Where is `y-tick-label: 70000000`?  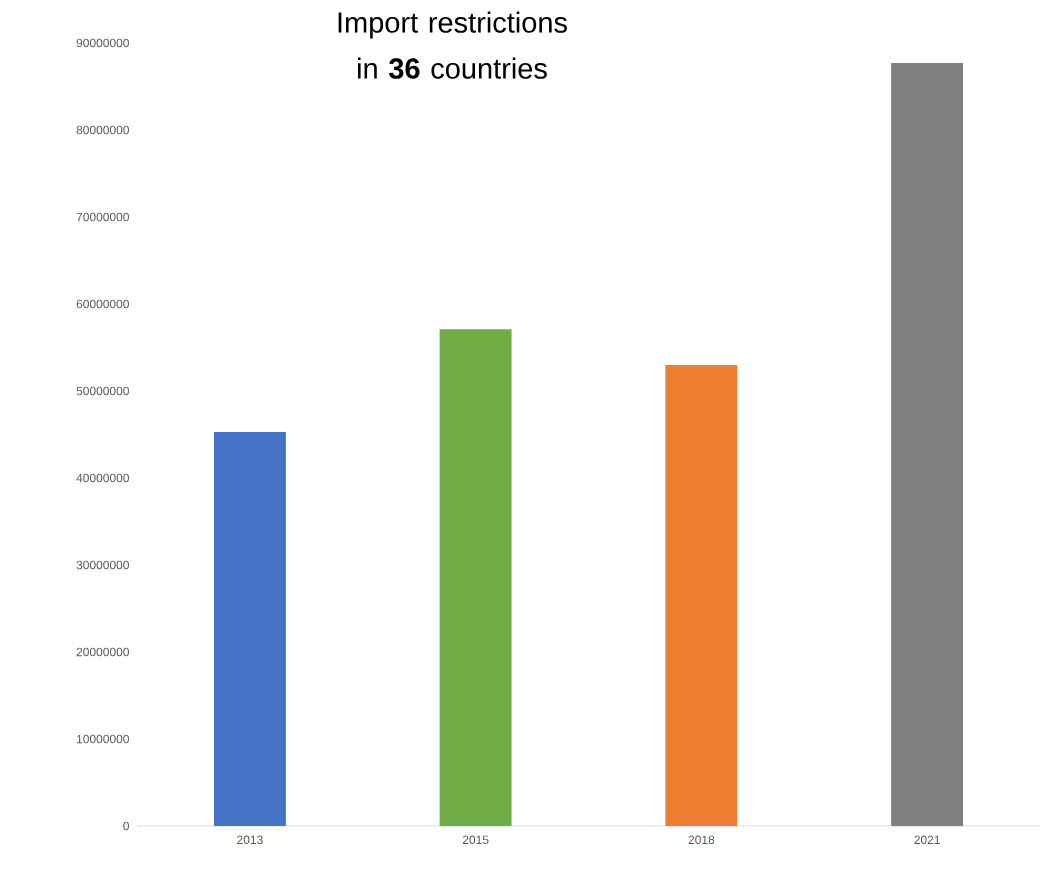
y-tick-label: 70000000 is located at coordinates (102, 217).